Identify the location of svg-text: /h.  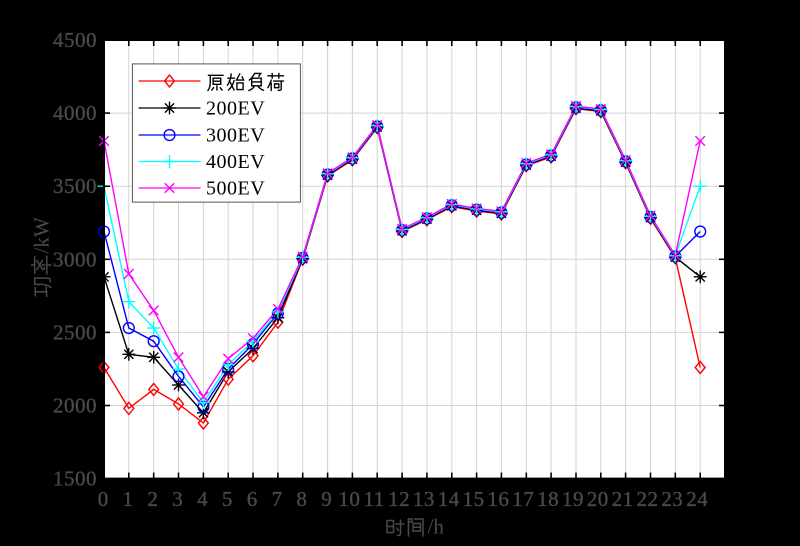
(436, 527).